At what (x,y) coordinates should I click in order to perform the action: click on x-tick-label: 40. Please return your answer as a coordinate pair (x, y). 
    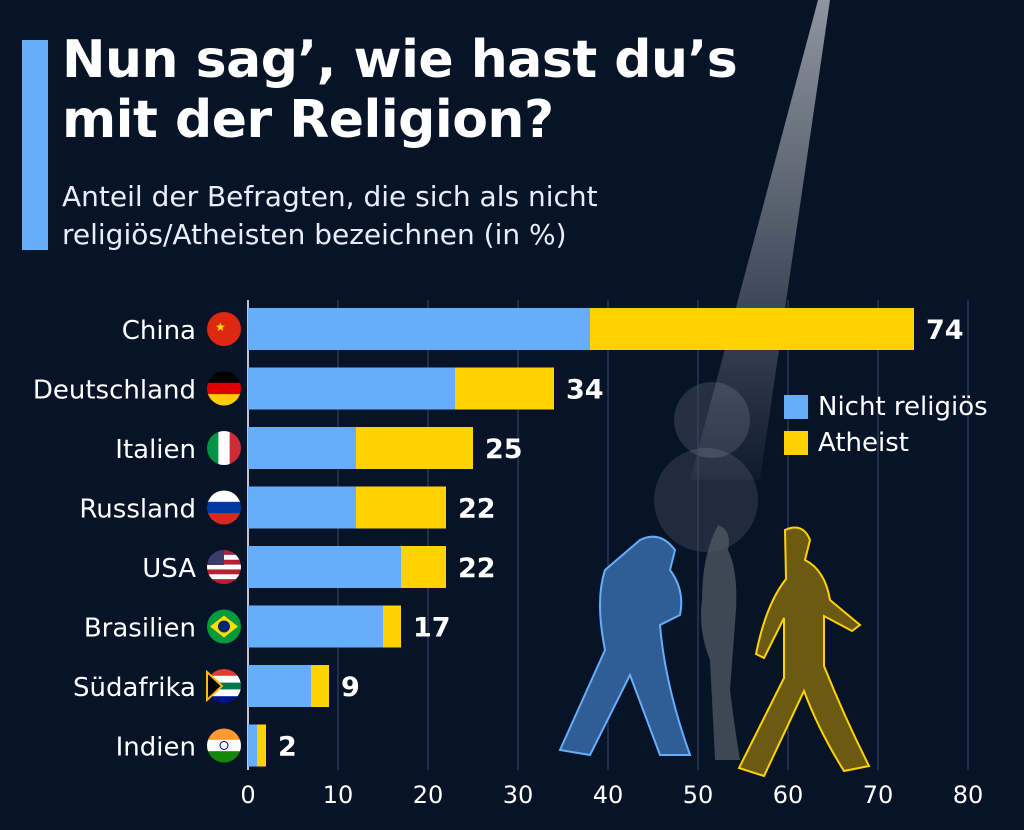
    Looking at the image, I should click on (608, 795).